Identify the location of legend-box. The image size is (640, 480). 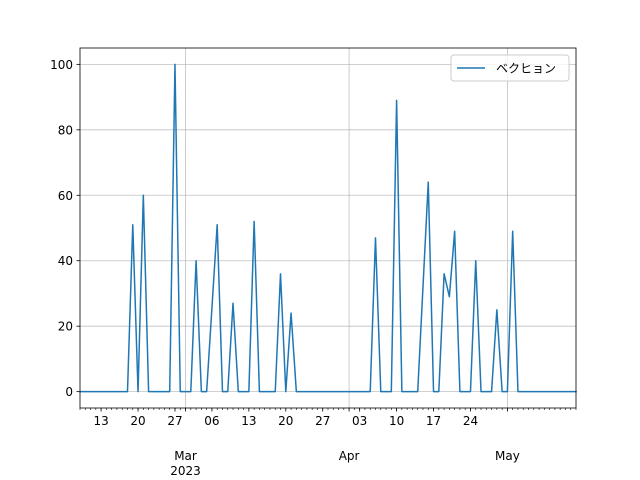
(510, 68).